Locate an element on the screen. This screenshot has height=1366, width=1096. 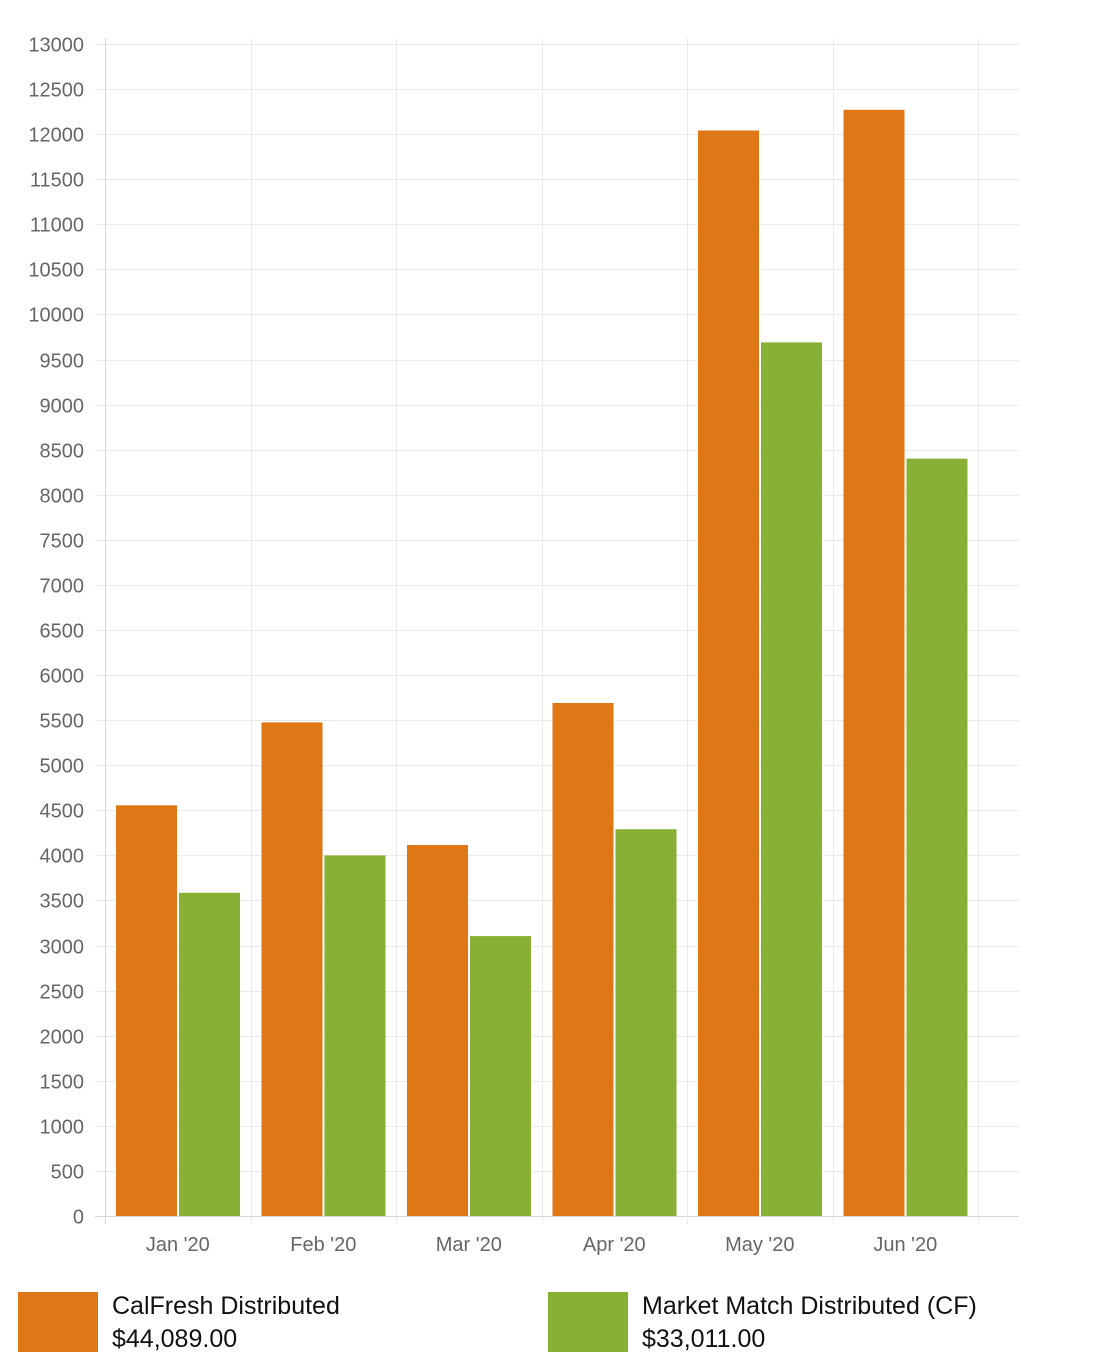
y-tick-label: 8000 is located at coordinates (62, 497).